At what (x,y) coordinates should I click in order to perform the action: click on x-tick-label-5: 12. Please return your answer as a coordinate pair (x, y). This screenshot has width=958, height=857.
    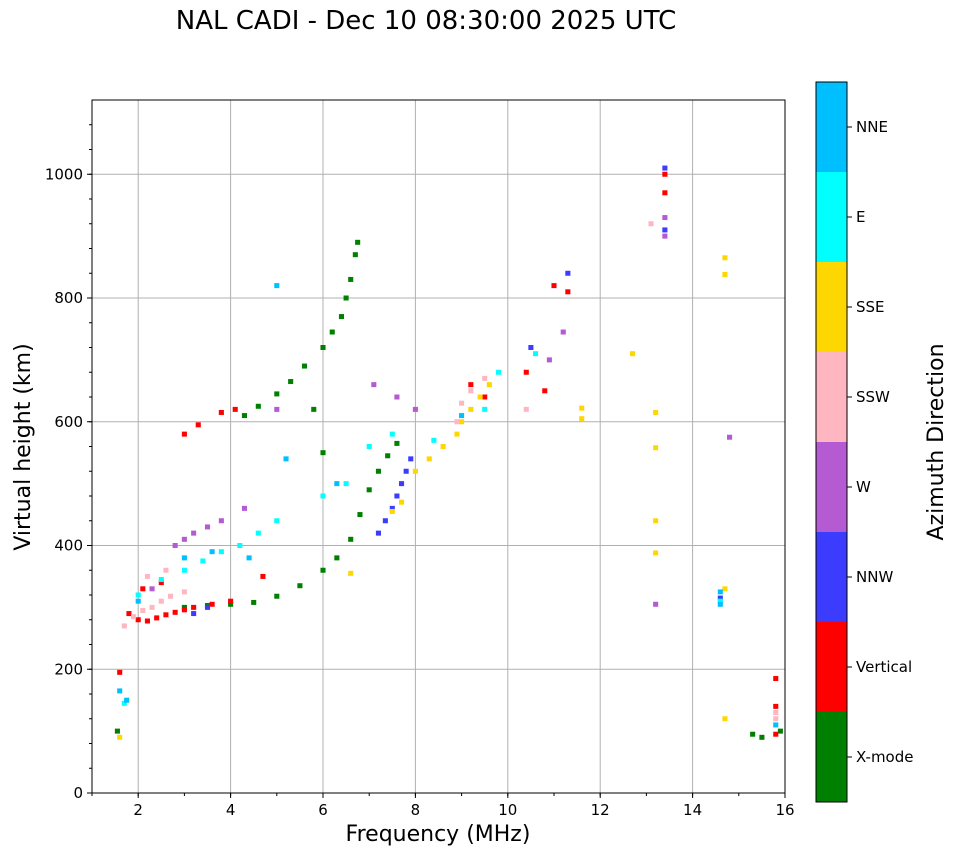
    Looking at the image, I should click on (600, 810).